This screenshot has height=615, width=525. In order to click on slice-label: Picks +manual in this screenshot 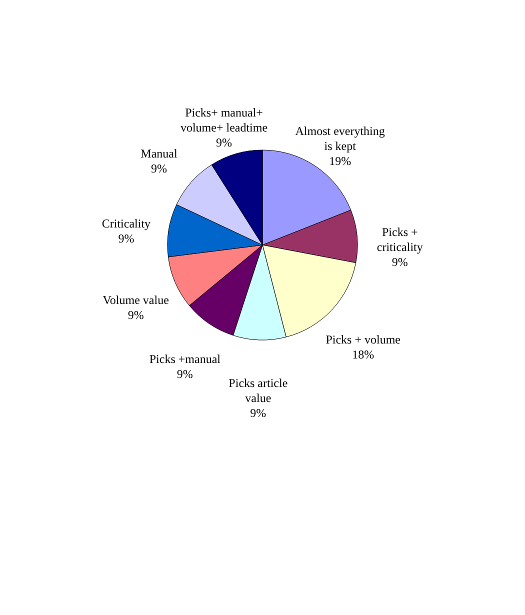, I will do `click(185, 359)`.